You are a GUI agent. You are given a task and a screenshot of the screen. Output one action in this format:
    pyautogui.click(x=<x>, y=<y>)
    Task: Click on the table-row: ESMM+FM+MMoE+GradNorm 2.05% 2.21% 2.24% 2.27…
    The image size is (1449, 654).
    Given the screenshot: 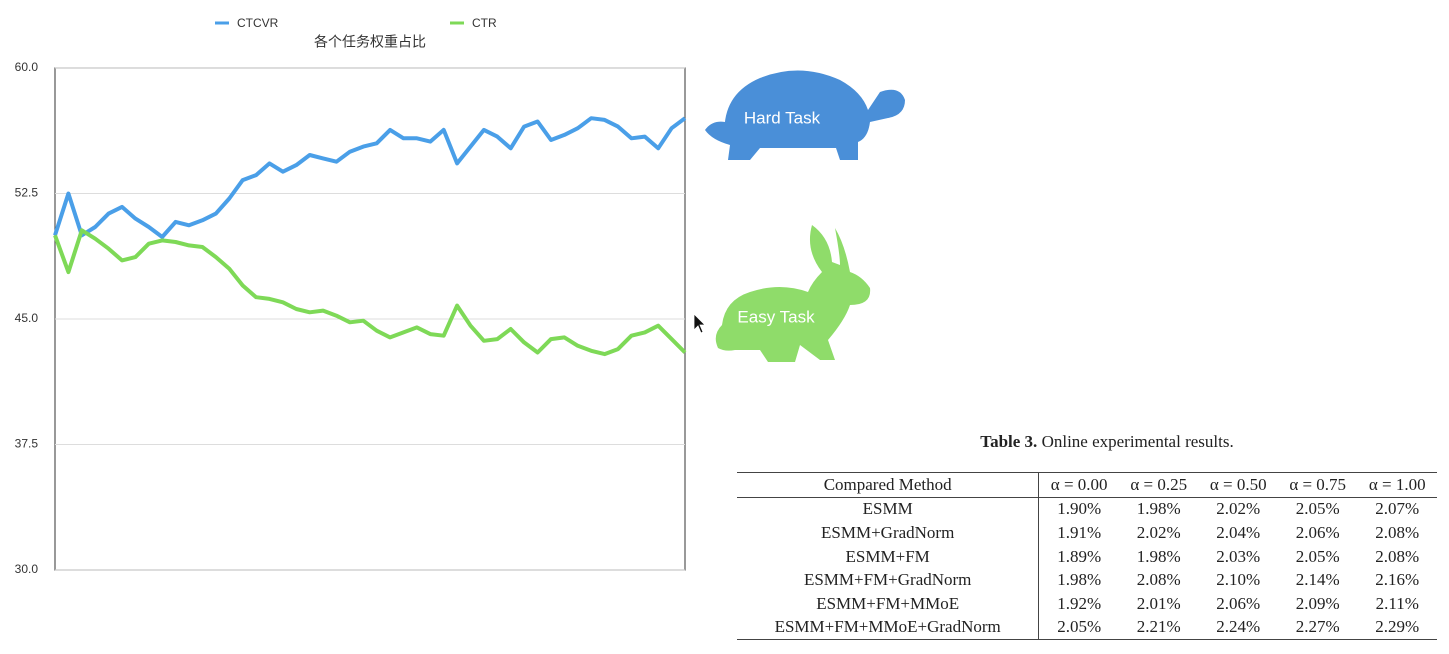 What is the action you would take?
    pyautogui.click(x=1087, y=627)
    